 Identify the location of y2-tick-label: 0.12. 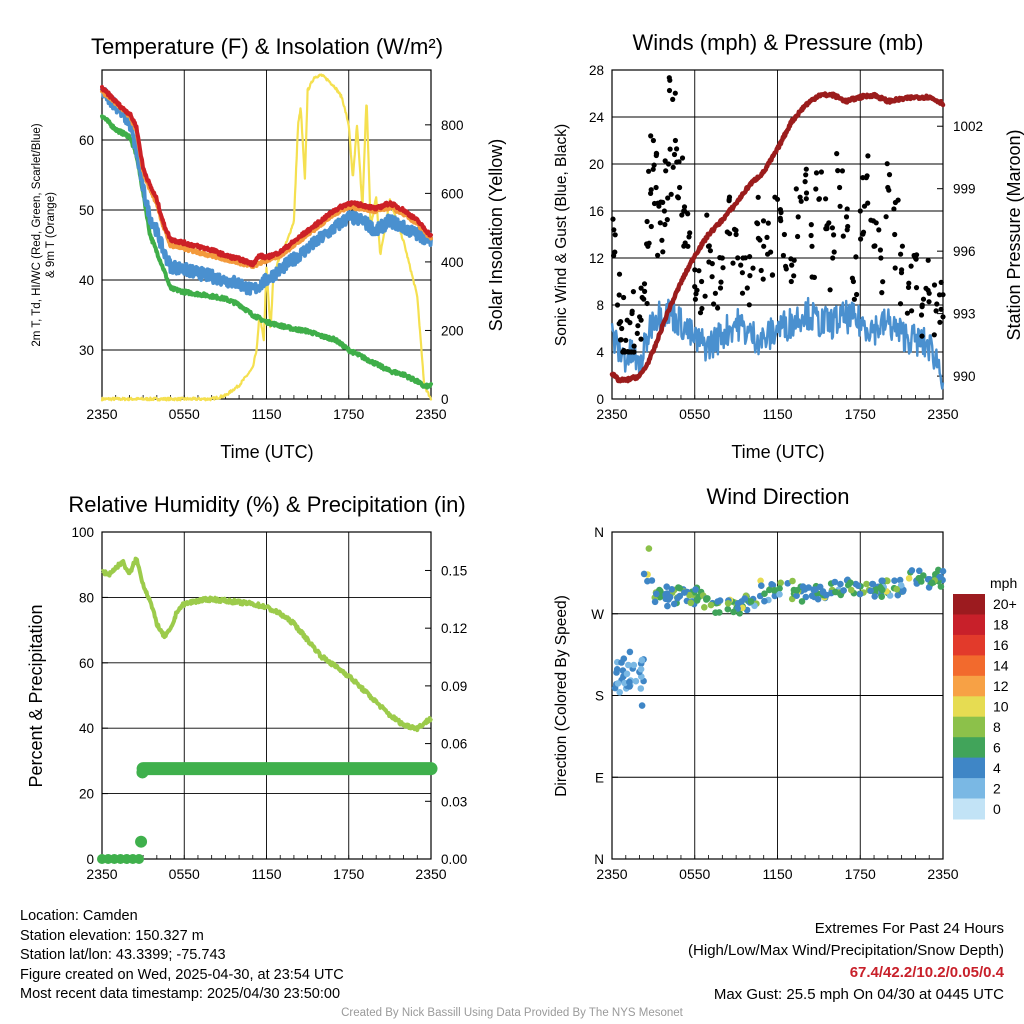
(454, 628).